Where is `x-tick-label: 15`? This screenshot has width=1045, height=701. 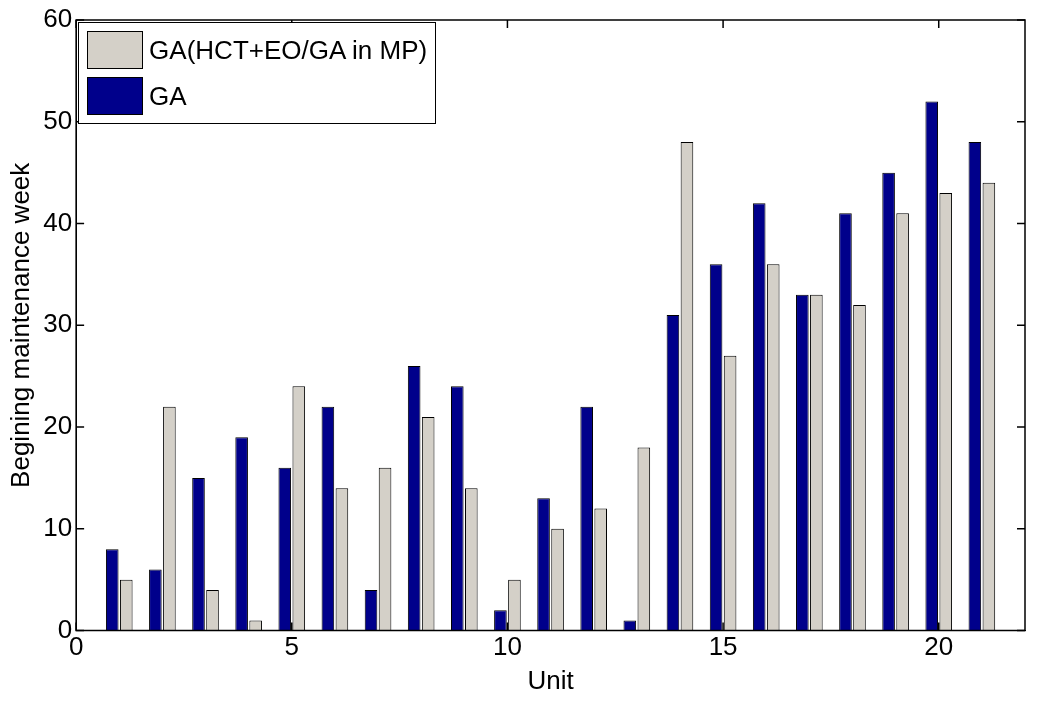 x-tick-label: 15 is located at coordinates (723, 646).